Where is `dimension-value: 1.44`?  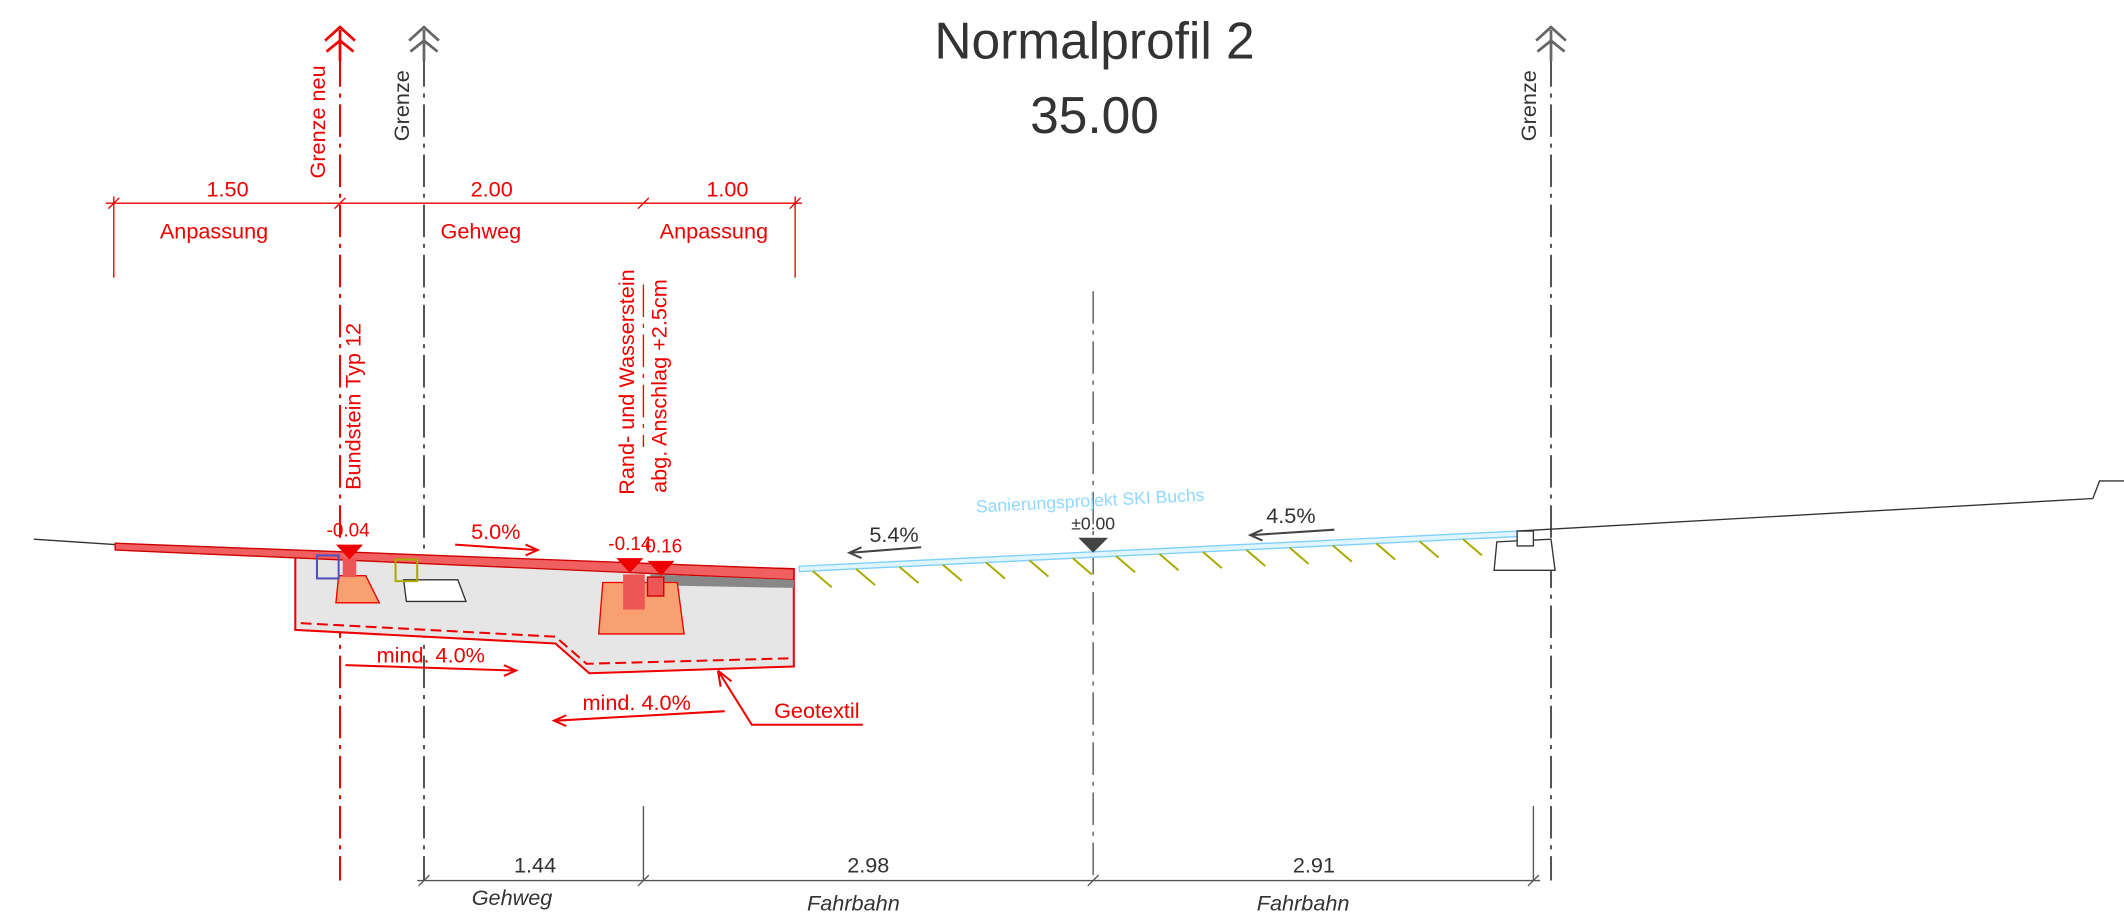 dimension-value: 1.44 is located at coordinates (535, 864).